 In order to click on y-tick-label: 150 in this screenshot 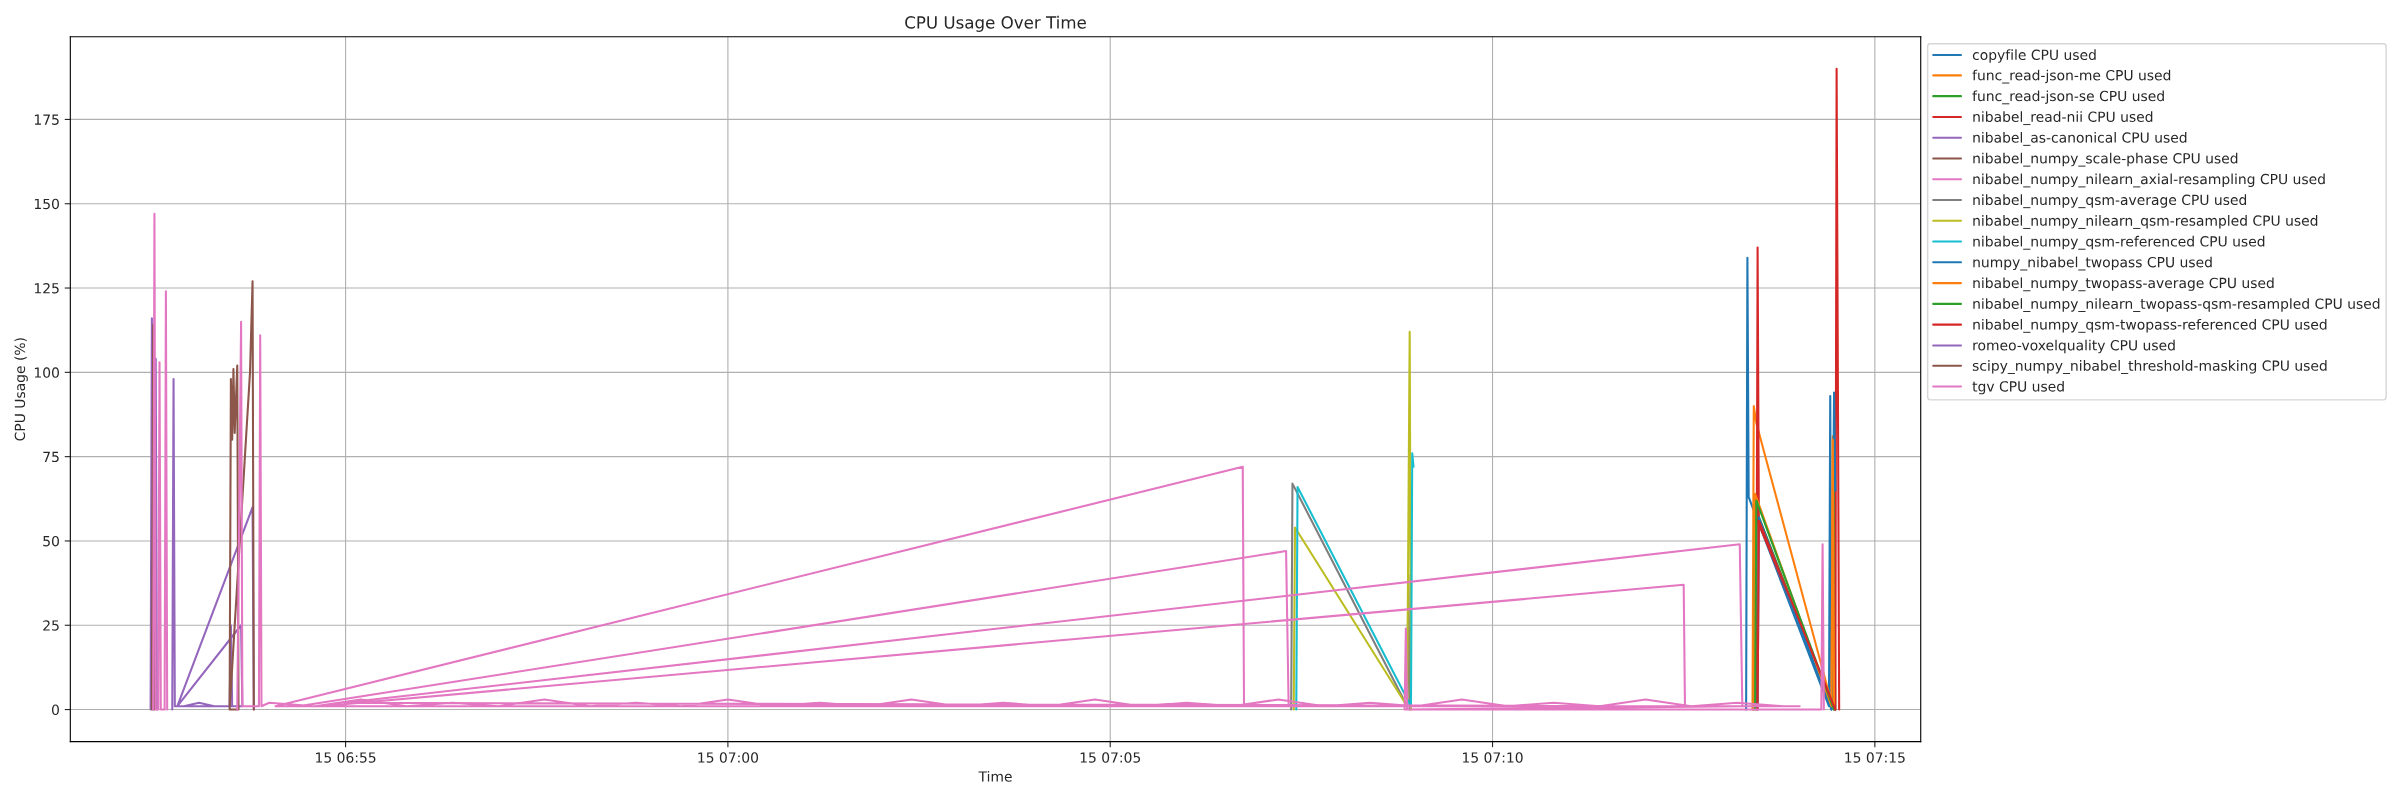, I will do `click(46, 204)`.